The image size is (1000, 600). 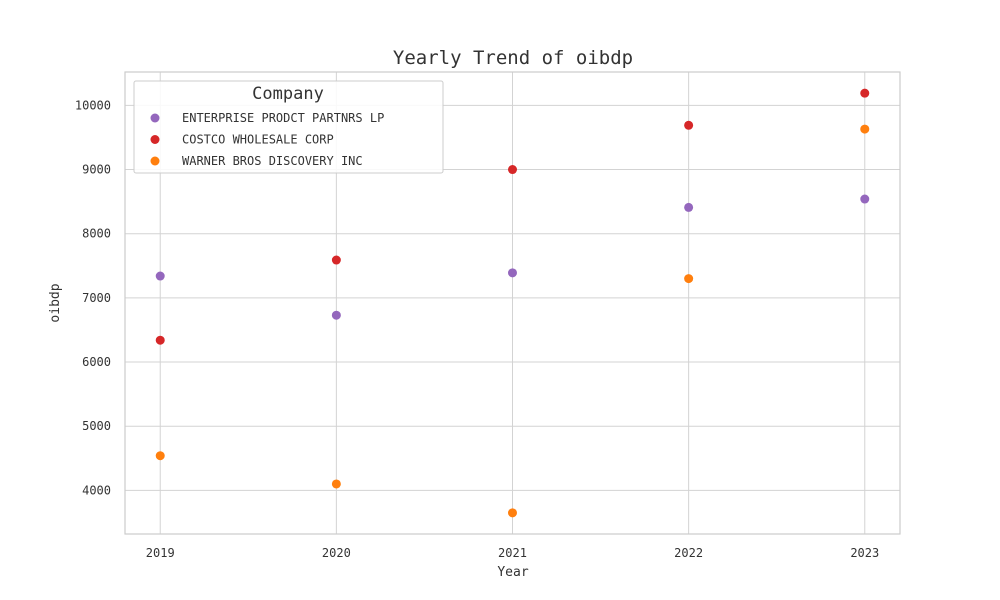 I want to click on y-tick-label: 9000, so click(x=96, y=170).